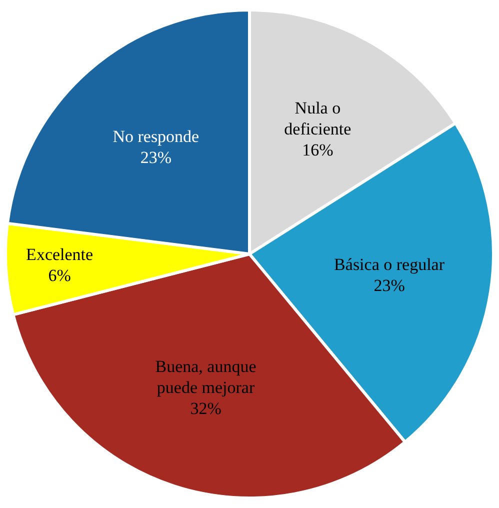  I want to click on slice-label: Excelente, so click(60, 254).